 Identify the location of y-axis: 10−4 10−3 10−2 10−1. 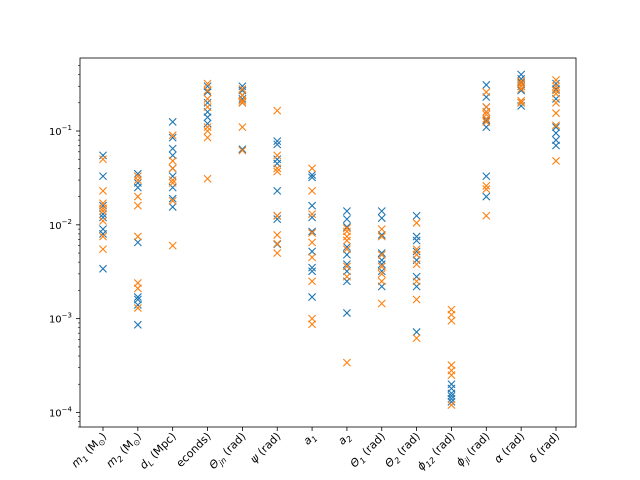
(64, 246).